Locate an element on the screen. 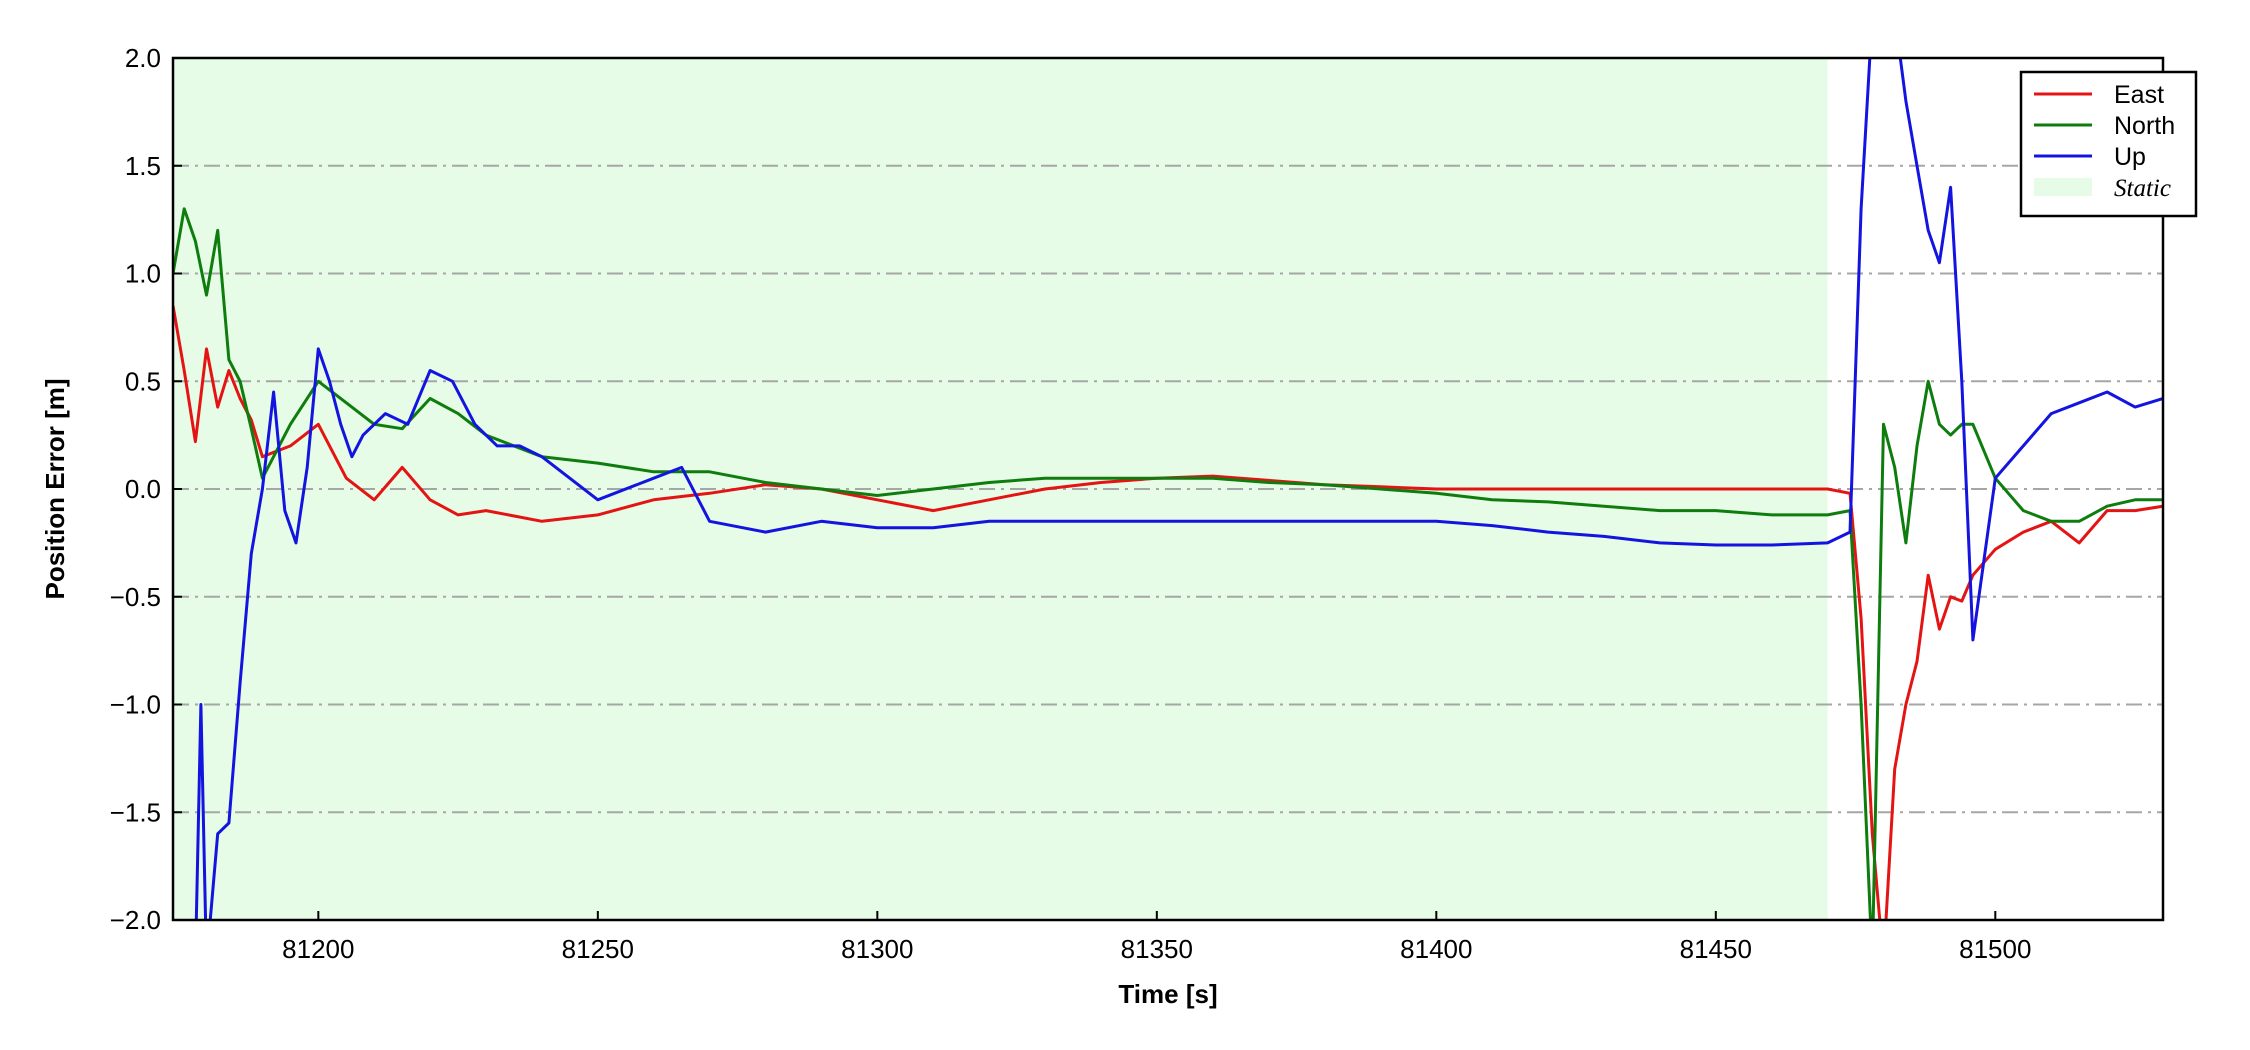 Image resolution: width=2250 pixels, height=1050 pixels. y-axis-title: Position Error [m] is located at coordinates (55, 488).